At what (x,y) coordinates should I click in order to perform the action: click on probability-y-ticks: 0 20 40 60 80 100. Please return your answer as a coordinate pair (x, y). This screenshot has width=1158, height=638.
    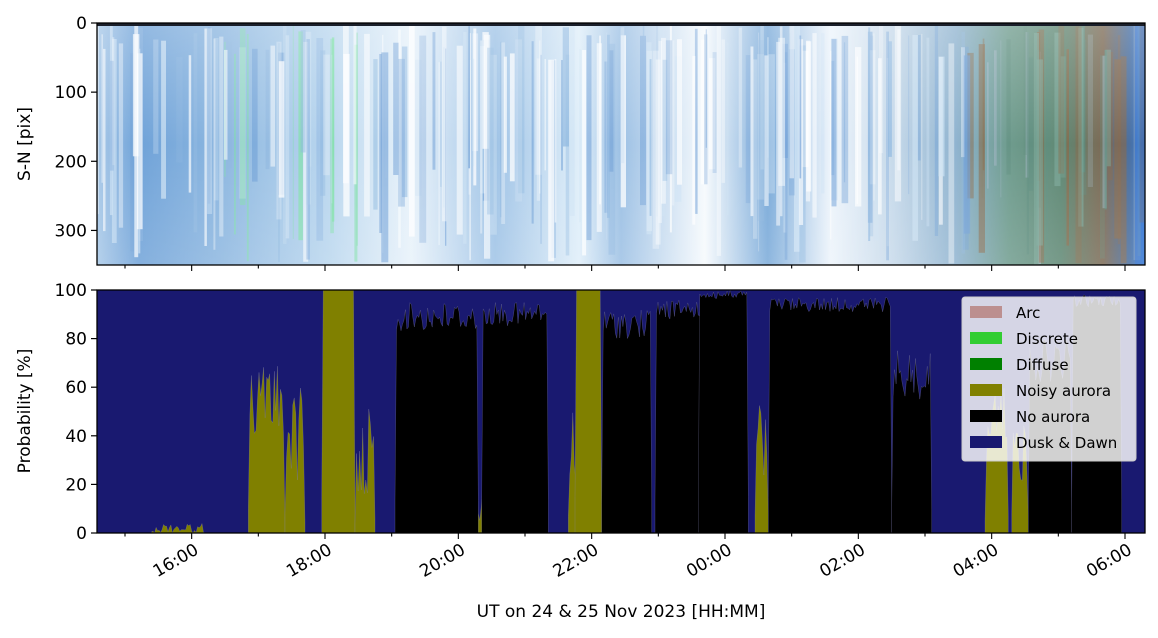
    Looking at the image, I should click on (76, 412).